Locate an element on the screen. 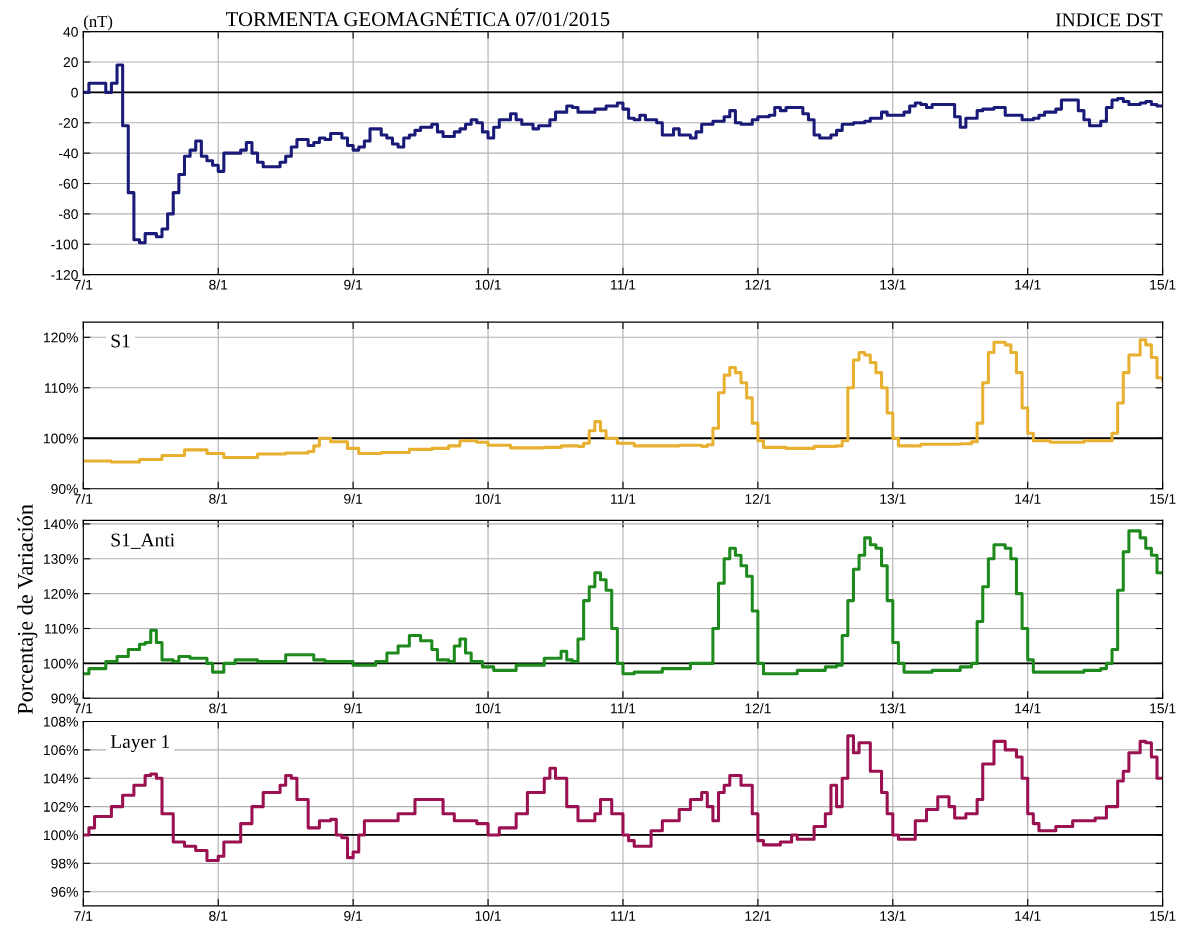  y-tick-label: 108% is located at coordinates (60, 721).